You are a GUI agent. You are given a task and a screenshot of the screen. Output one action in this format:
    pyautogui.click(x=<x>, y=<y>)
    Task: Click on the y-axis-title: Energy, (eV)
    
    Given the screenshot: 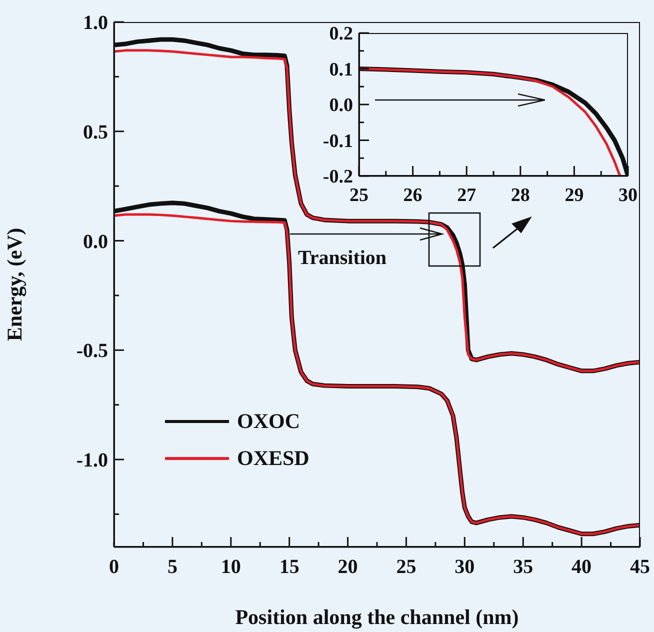 What is the action you would take?
    pyautogui.click(x=14, y=285)
    